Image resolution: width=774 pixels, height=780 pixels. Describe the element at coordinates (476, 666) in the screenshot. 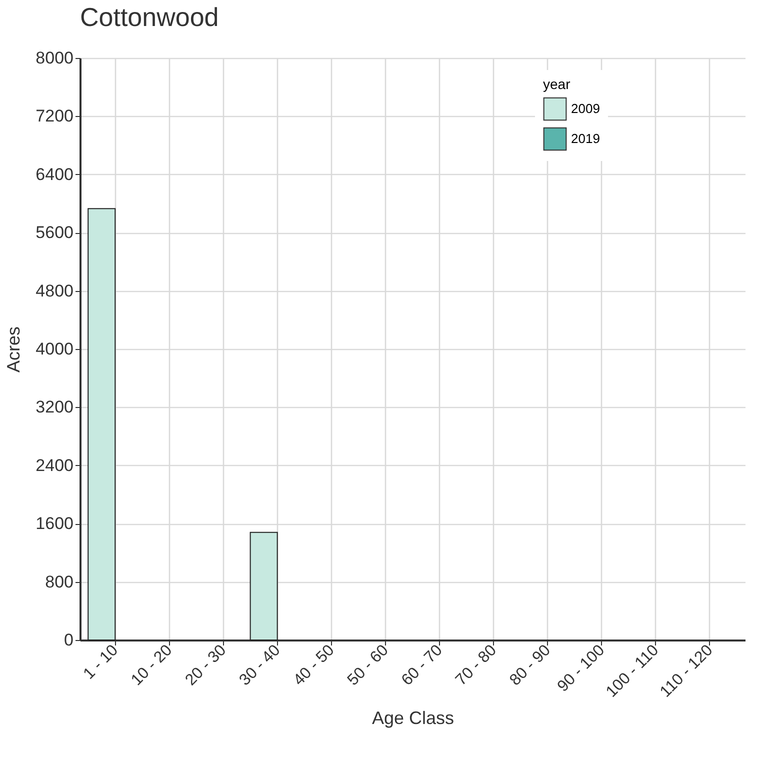

I see `x-tick-label: 70 - 80` at that location.